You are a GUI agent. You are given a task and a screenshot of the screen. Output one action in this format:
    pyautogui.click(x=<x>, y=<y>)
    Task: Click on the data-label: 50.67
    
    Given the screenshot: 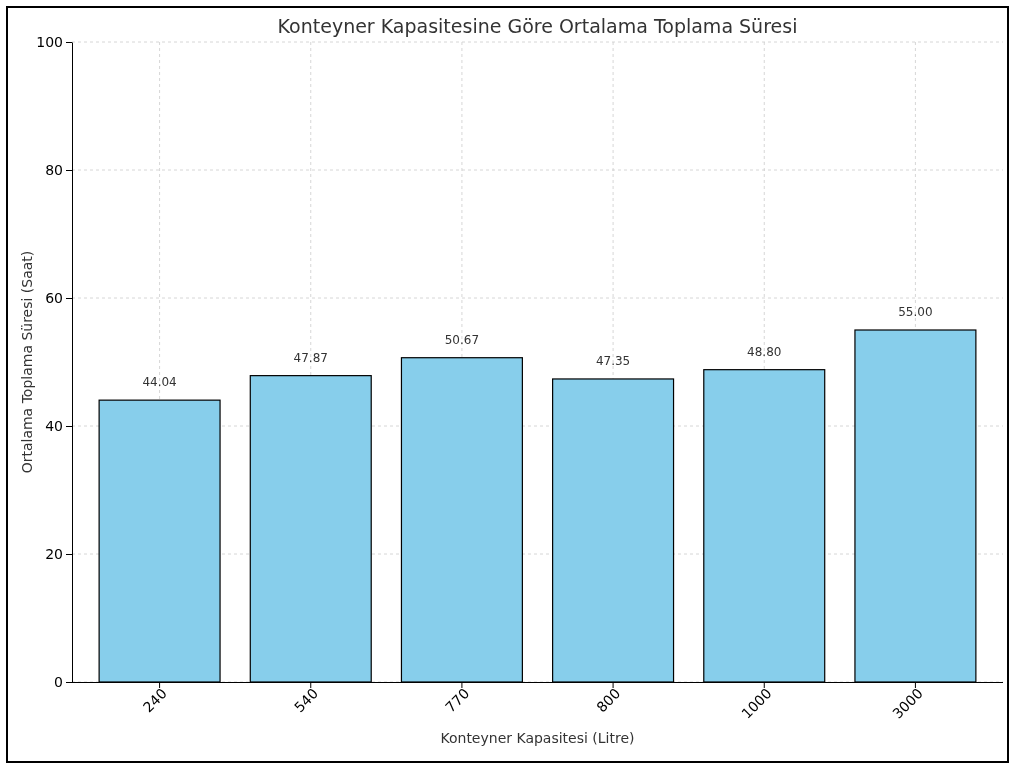 What is the action you would take?
    pyautogui.click(x=462, y=339)
    